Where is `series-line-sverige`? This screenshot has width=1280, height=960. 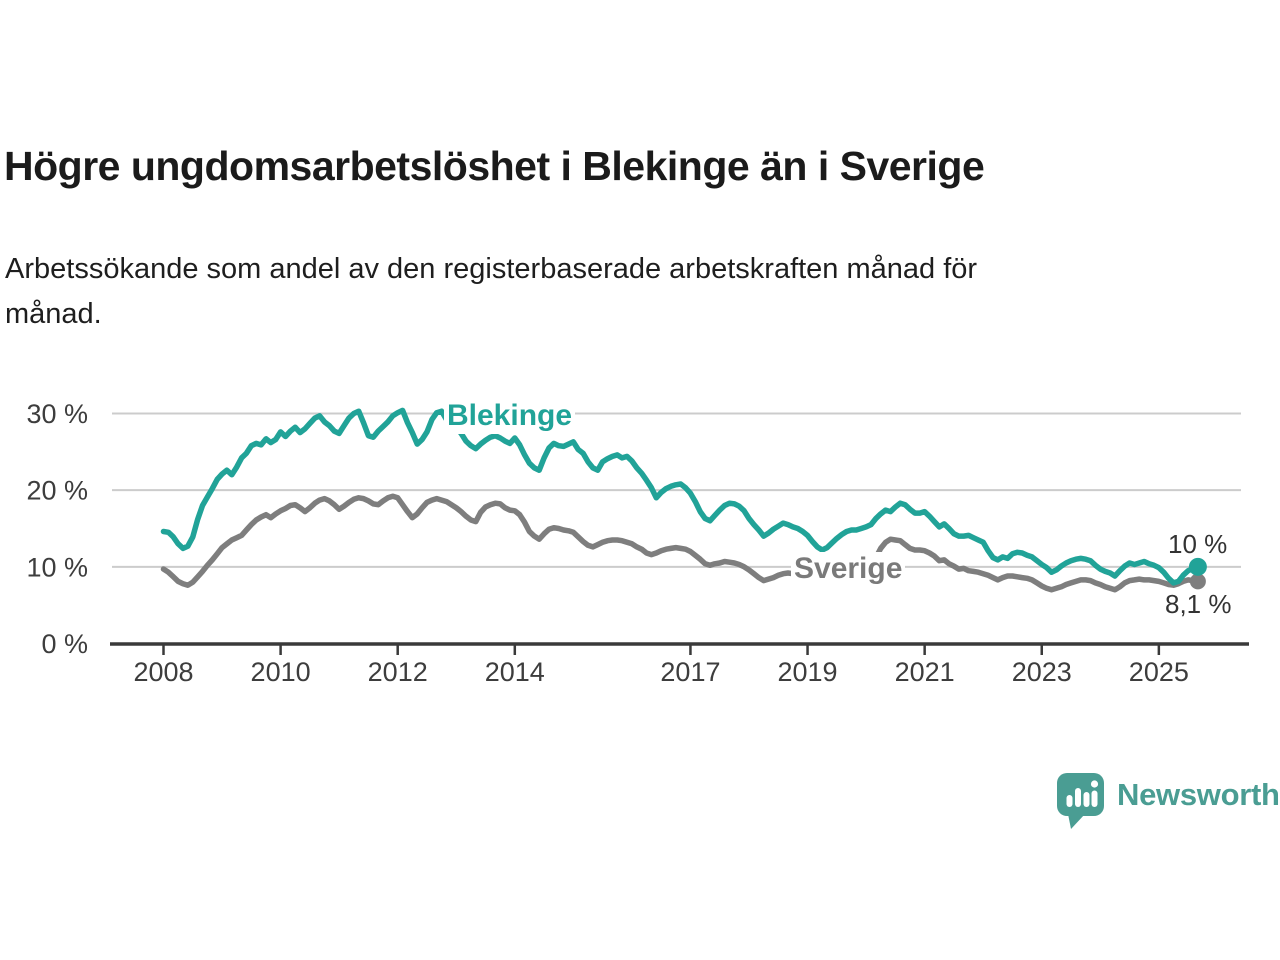 series-line-sverige is located at coordinates (680, 543).